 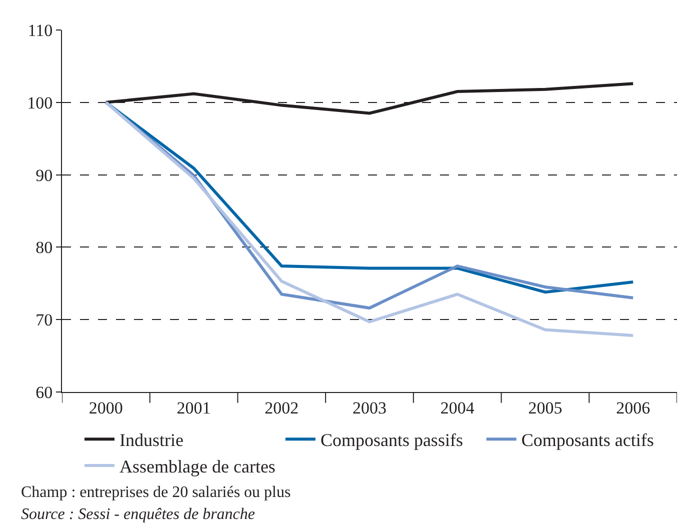 I want to click on y-tick-label: 80, so click(x=44, y=248).